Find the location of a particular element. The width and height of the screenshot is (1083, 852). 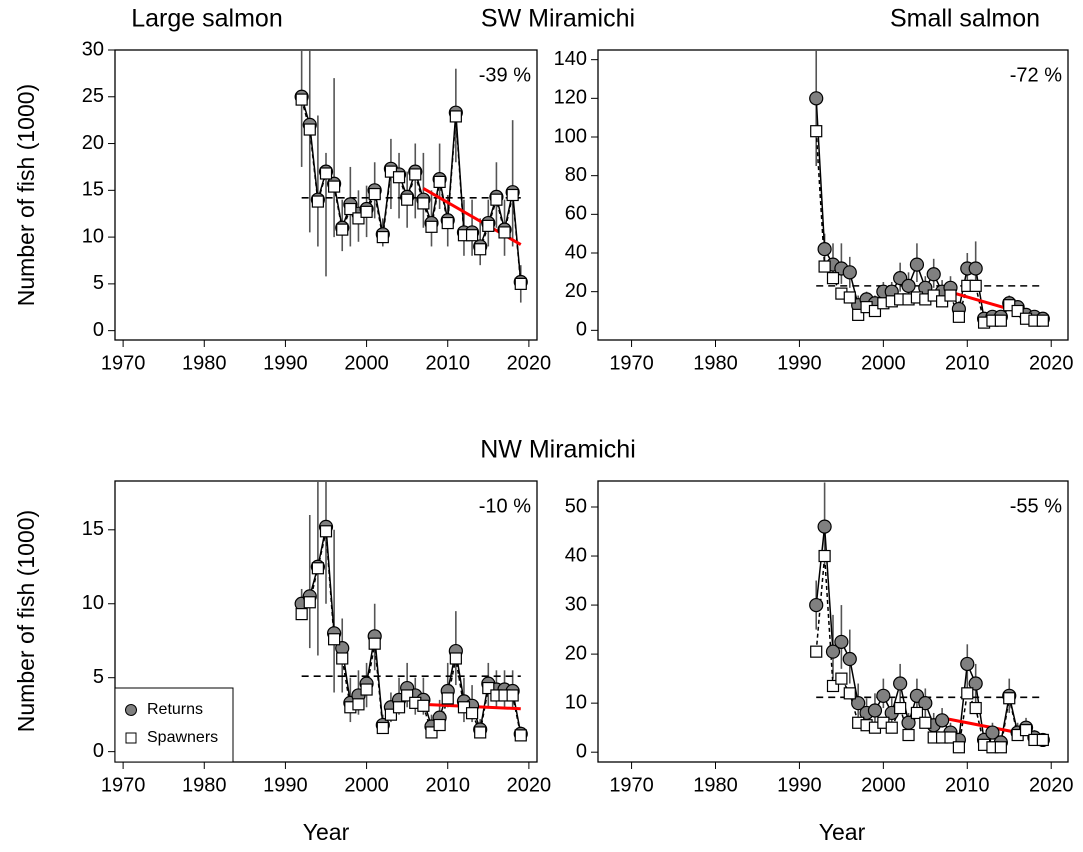

y-tick-label: 100 is located at coordinates (570, 136).